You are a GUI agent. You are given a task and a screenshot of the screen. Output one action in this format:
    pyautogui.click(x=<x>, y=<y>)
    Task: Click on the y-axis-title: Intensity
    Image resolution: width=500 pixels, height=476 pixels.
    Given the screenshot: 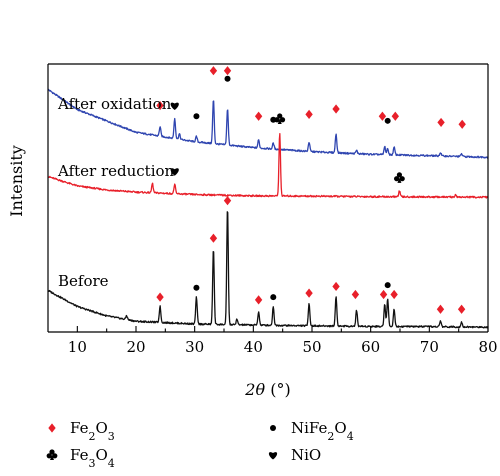 What is the action you would take?
    pyautogui.click(x=16, y=181)
    